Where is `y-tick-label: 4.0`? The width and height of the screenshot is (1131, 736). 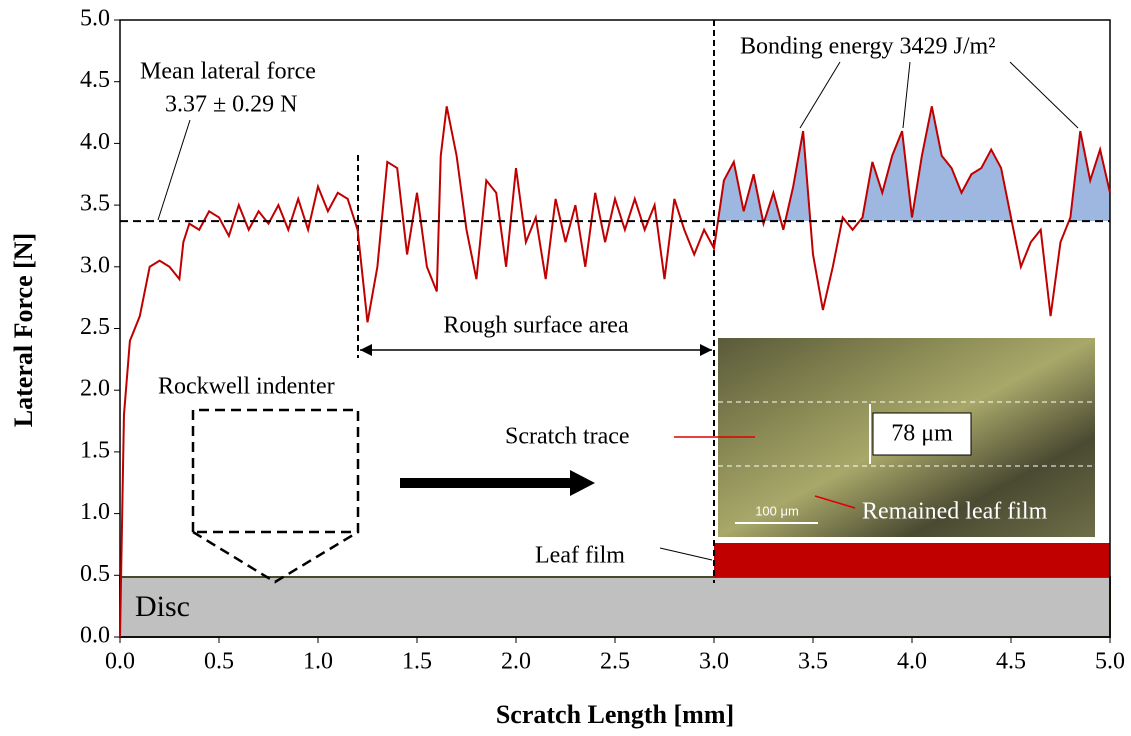 y-tick-label: 4.0 is located at coordinates (95, 142).